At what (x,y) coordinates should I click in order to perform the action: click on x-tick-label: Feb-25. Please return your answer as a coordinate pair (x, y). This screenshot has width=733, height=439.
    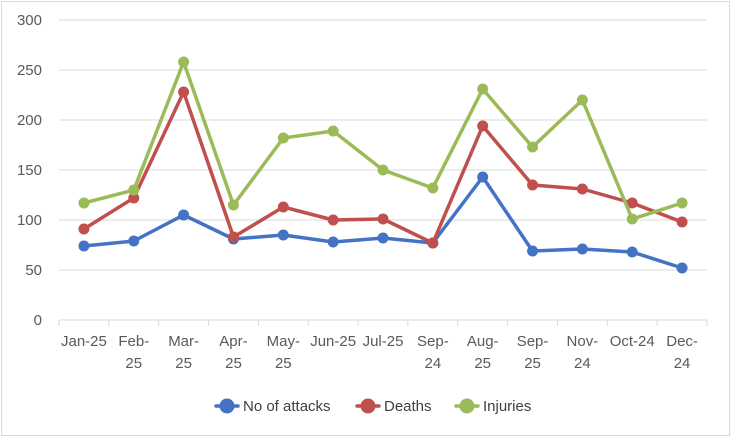
    Looking at the image, I should click on (133, 352).